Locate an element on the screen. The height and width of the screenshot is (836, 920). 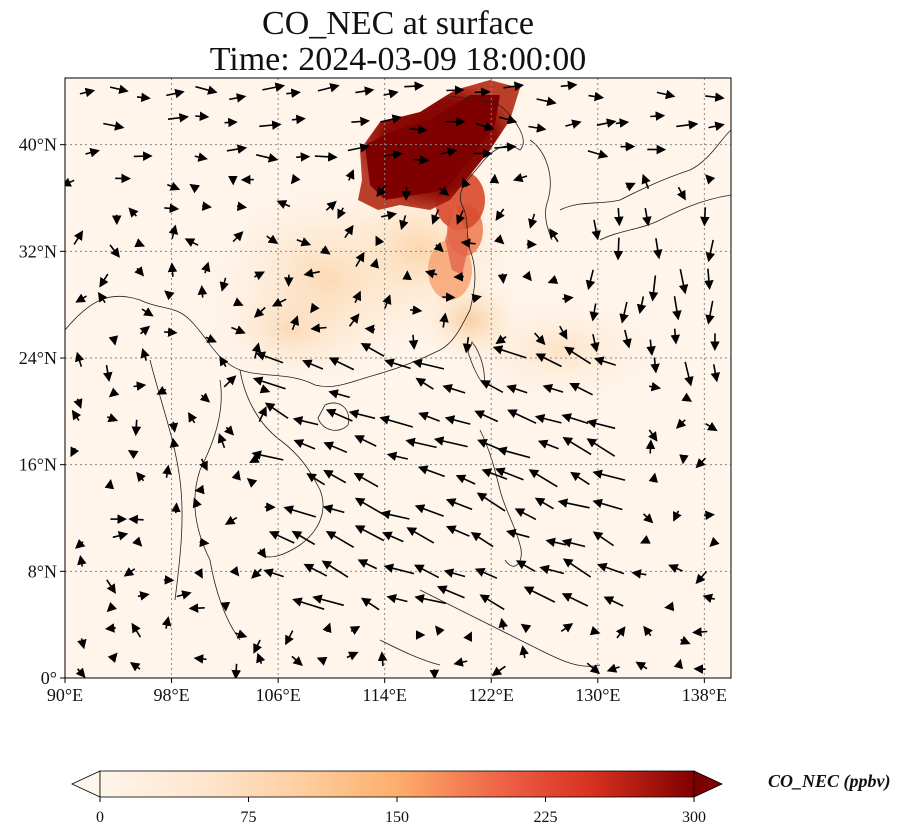
lat-tick-label: 8°N is located at coordinates (42, 571).